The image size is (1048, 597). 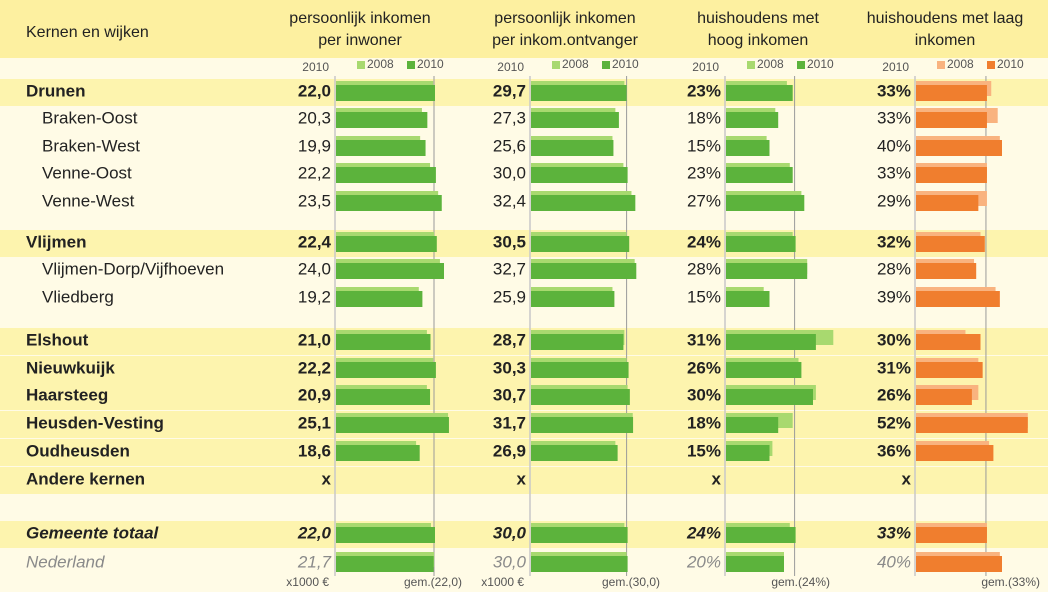 I want to click on cell-value: 26%, so click(x=894, y=394).